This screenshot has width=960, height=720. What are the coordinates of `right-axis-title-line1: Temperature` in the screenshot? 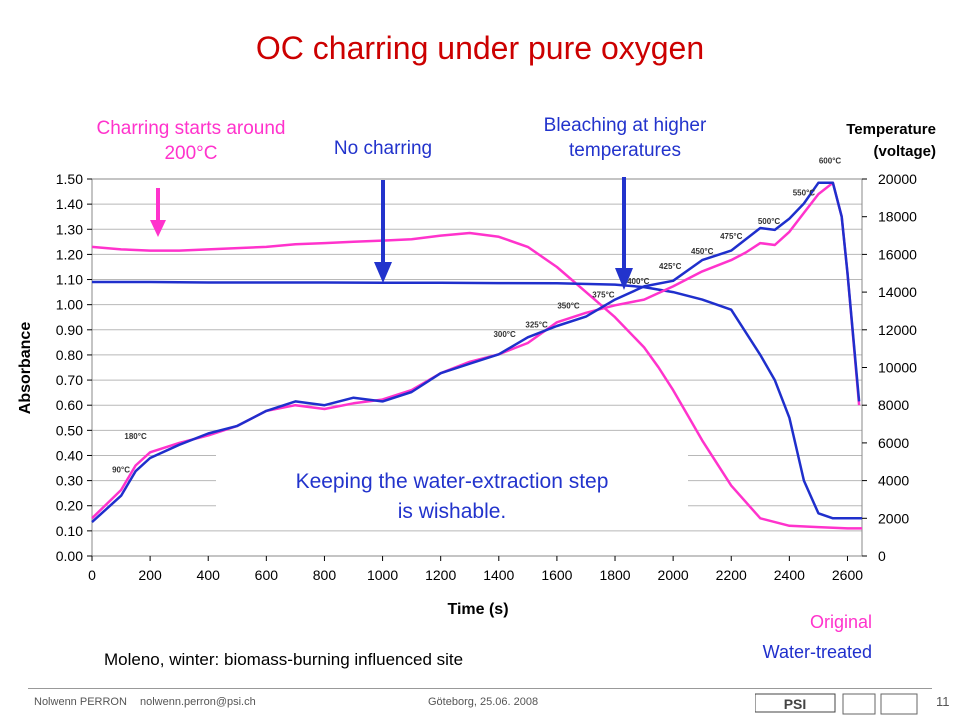 It's located at (891, 129).